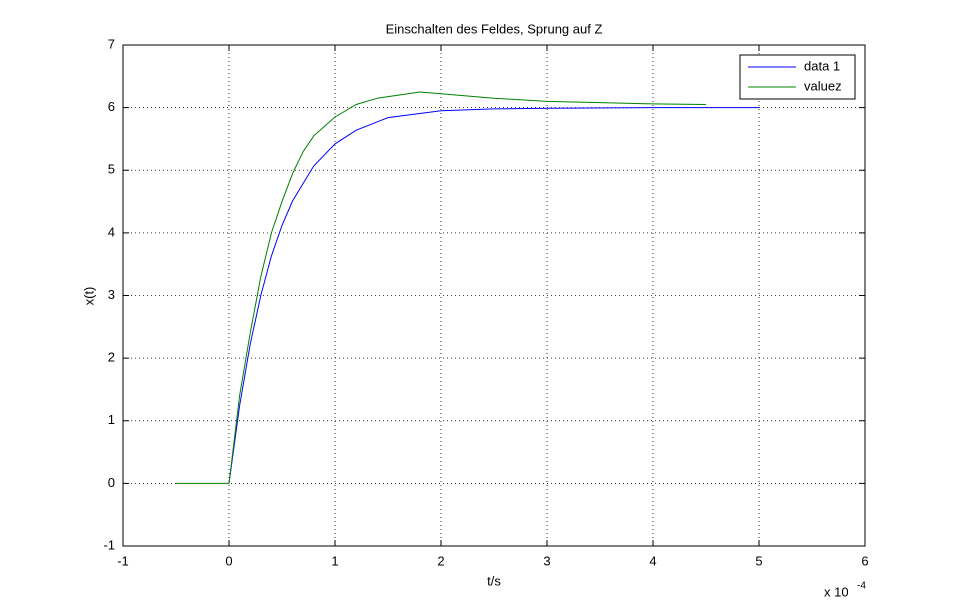 This screenshot has height=615, width=956. Describe the element at coordinates (823, 85) in the screenshot. I see `legend-label: valuez` at that location.